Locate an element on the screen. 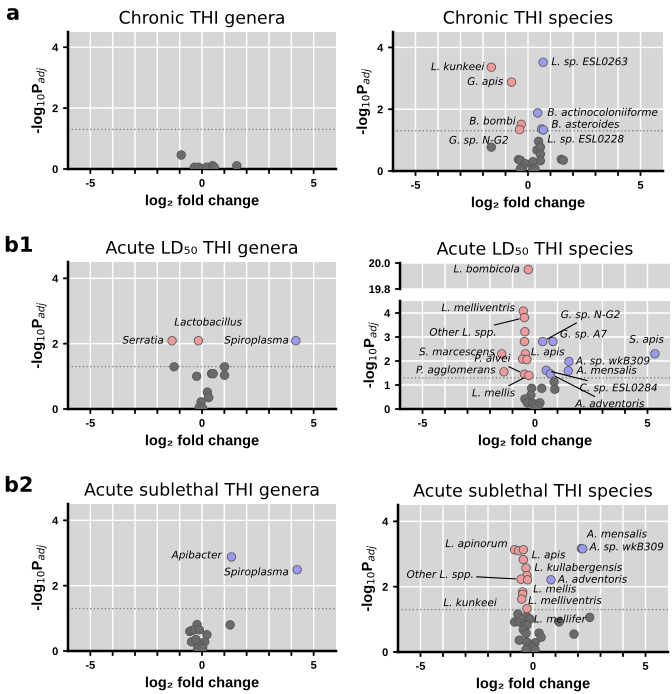 This screenshot has height=694, width=672. chart-title: Chronic THI genera is located at coordinates (202, 19).